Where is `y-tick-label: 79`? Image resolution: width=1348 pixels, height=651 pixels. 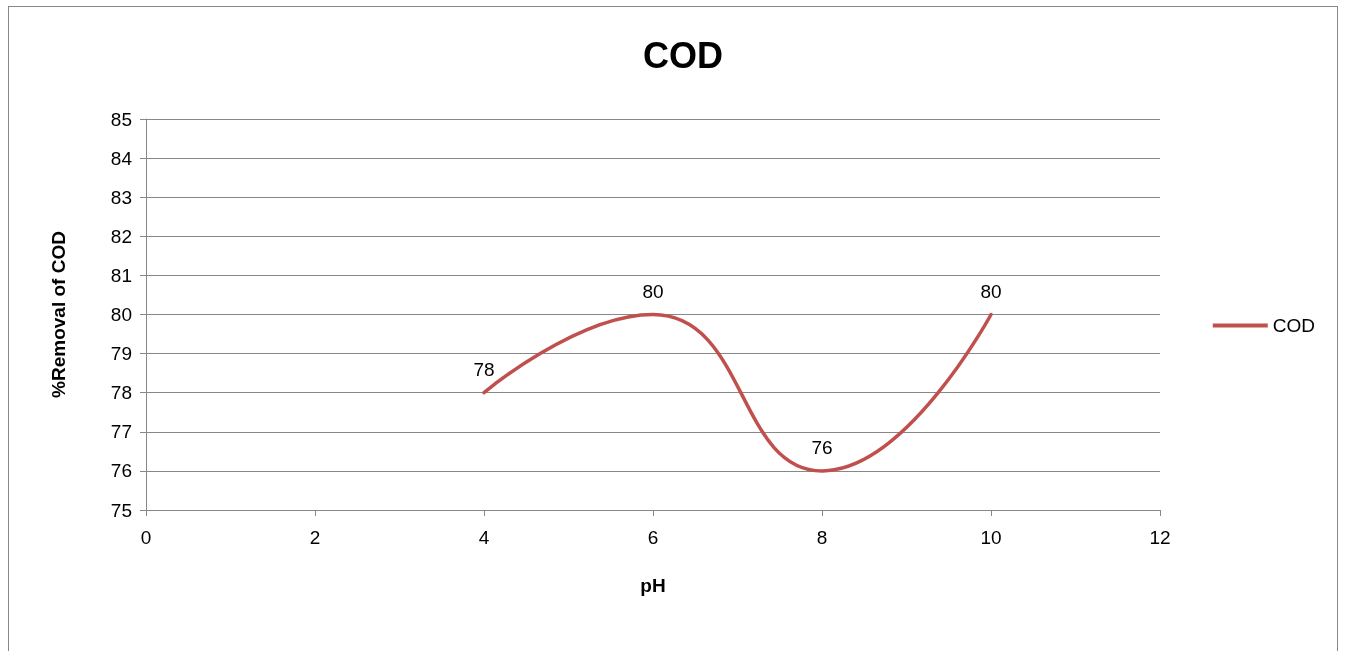 y-tick-label: 79 is located at coordinates (121, 354).